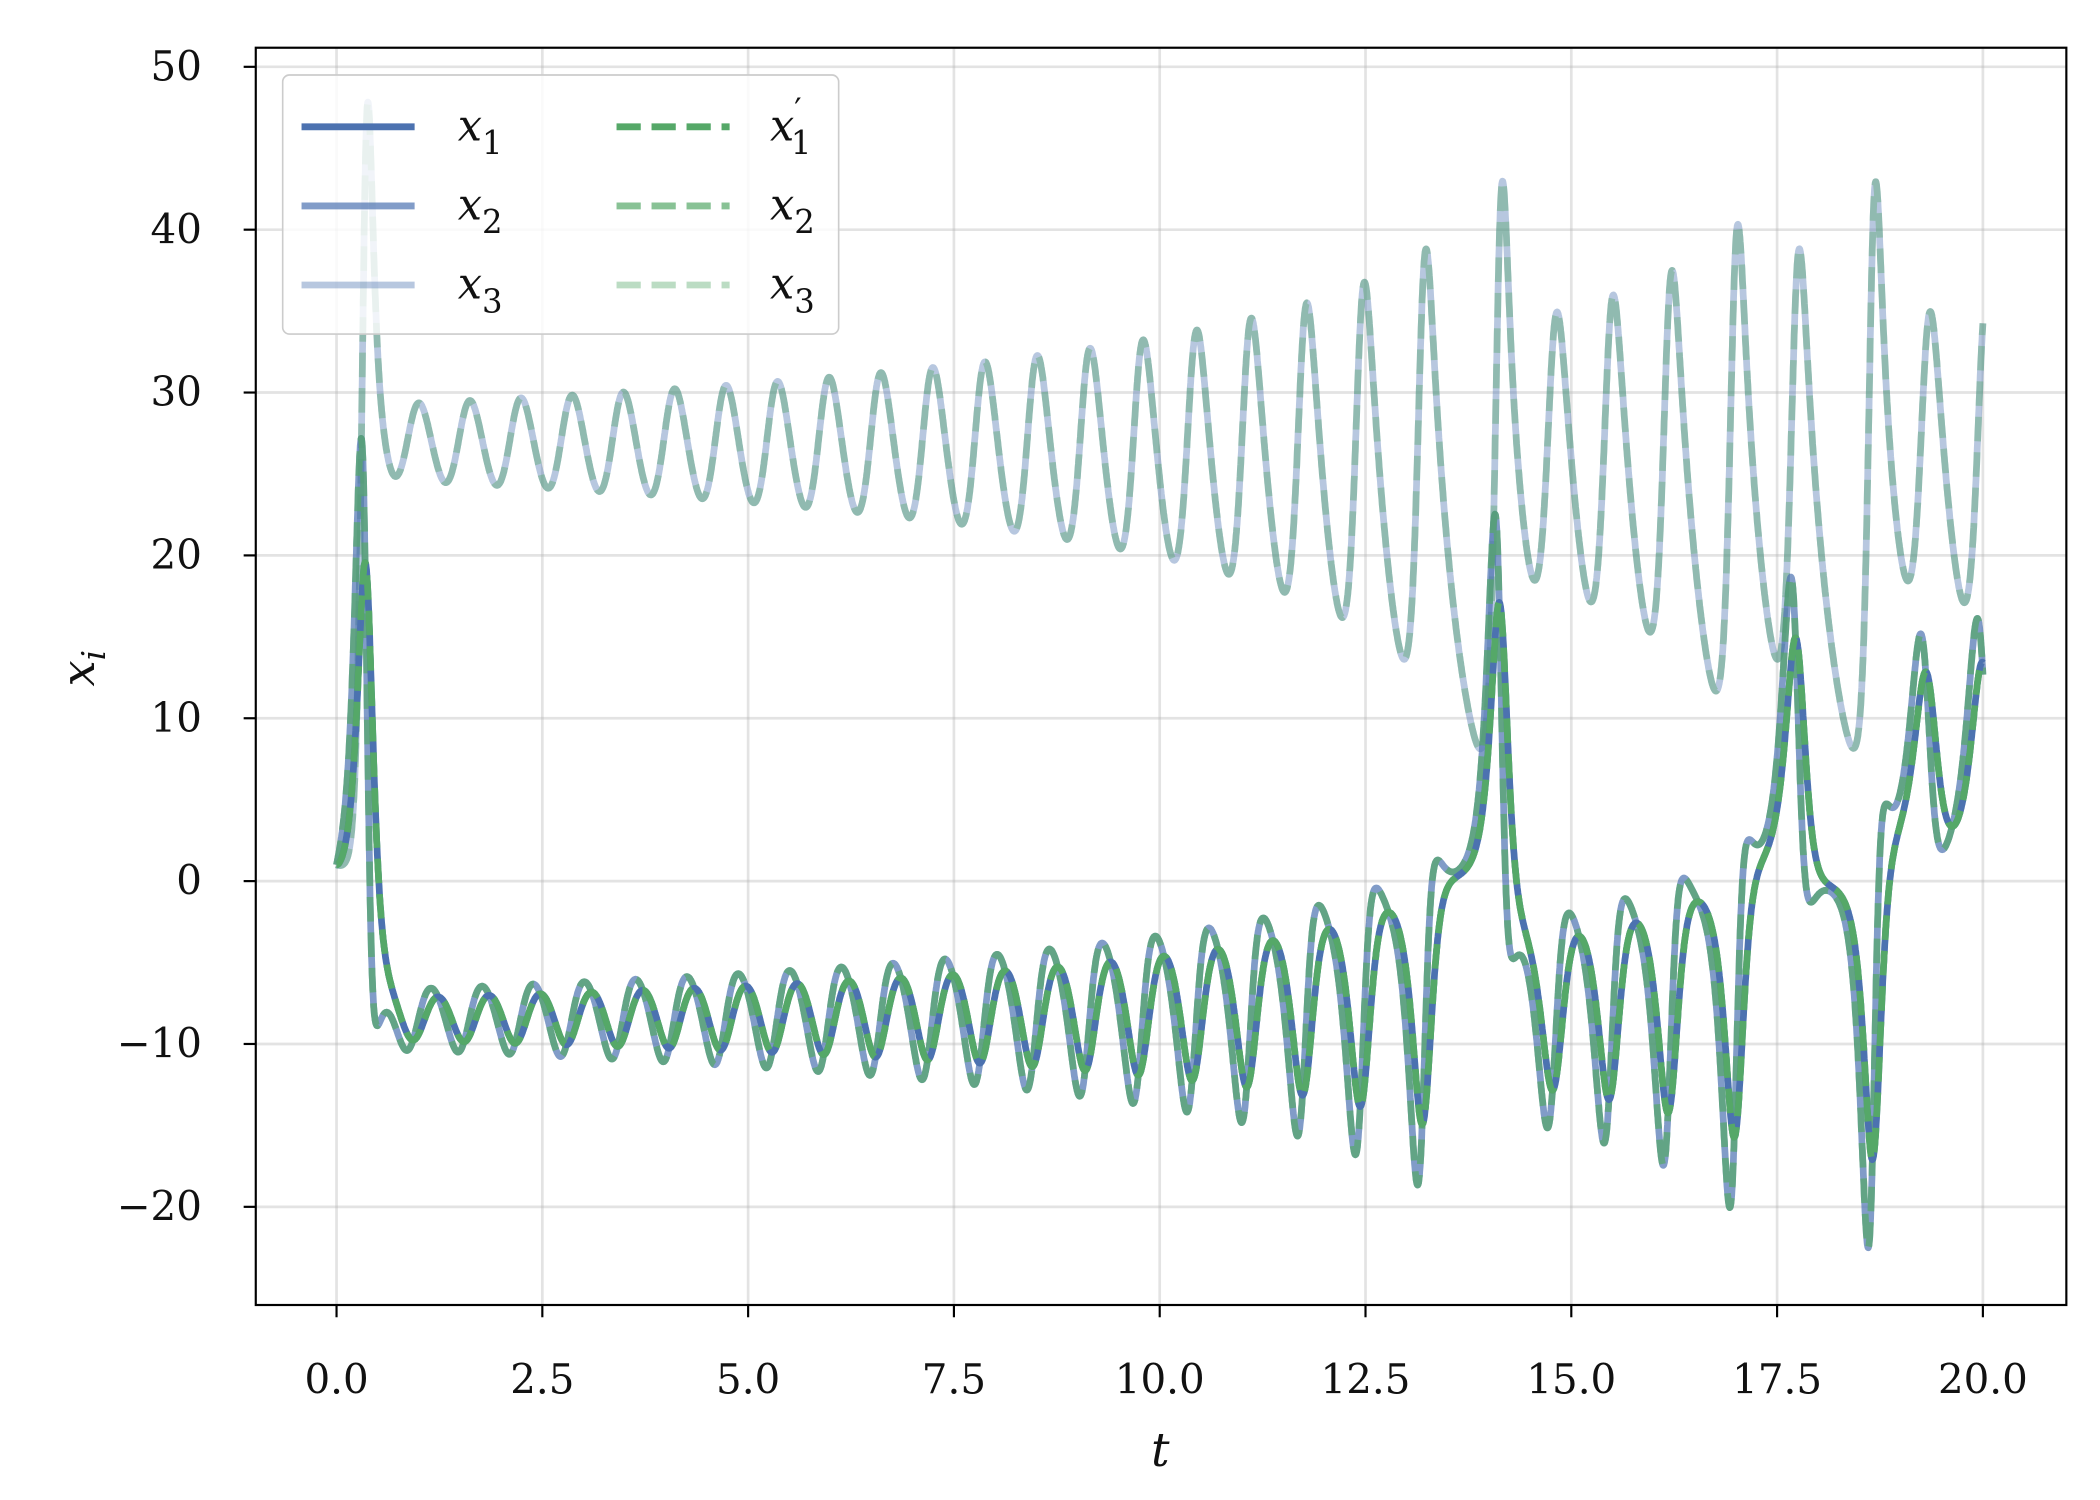  Describe the element at coordinates (159, 1043) in the screenshot. I see `y-tick-label: −10` at that location.